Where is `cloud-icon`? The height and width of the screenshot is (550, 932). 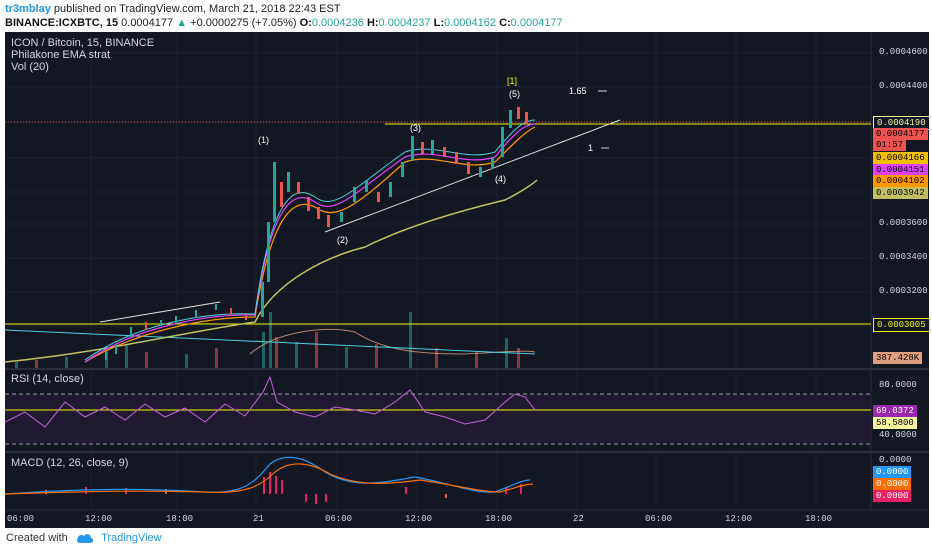 cloud-icon is located at coordinates (85, 539).